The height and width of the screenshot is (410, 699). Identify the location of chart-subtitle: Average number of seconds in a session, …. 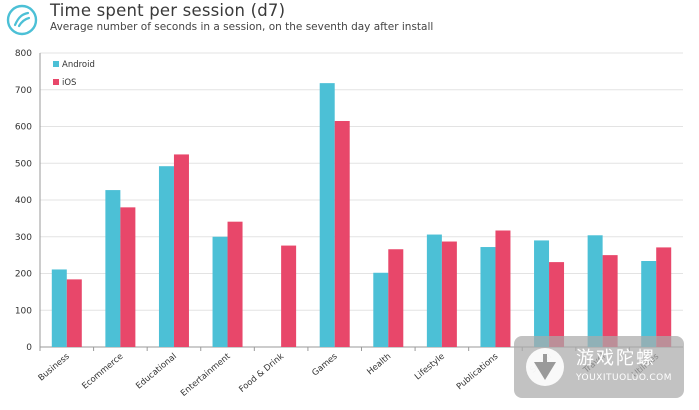
(242, 27).